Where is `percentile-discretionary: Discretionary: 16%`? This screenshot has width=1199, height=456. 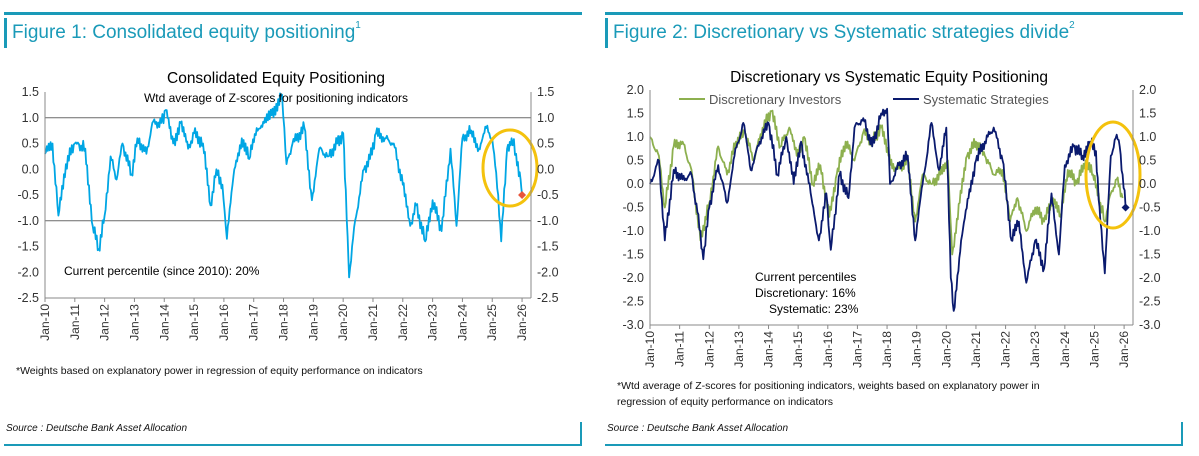
percentile-discretionary: Discretionary: 16% is located at coordinates (805, 293).